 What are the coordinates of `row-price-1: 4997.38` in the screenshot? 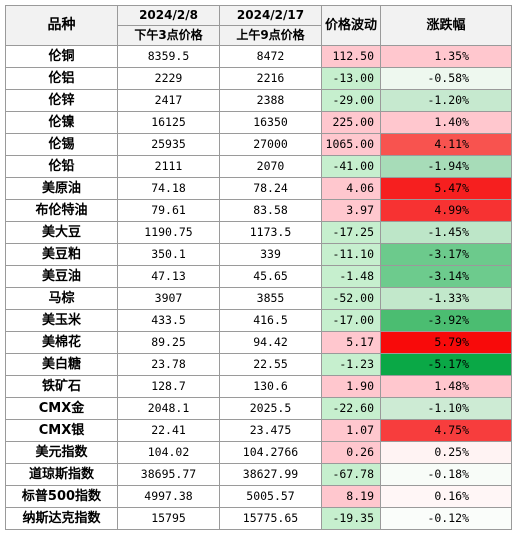 It's located at (168, 496).